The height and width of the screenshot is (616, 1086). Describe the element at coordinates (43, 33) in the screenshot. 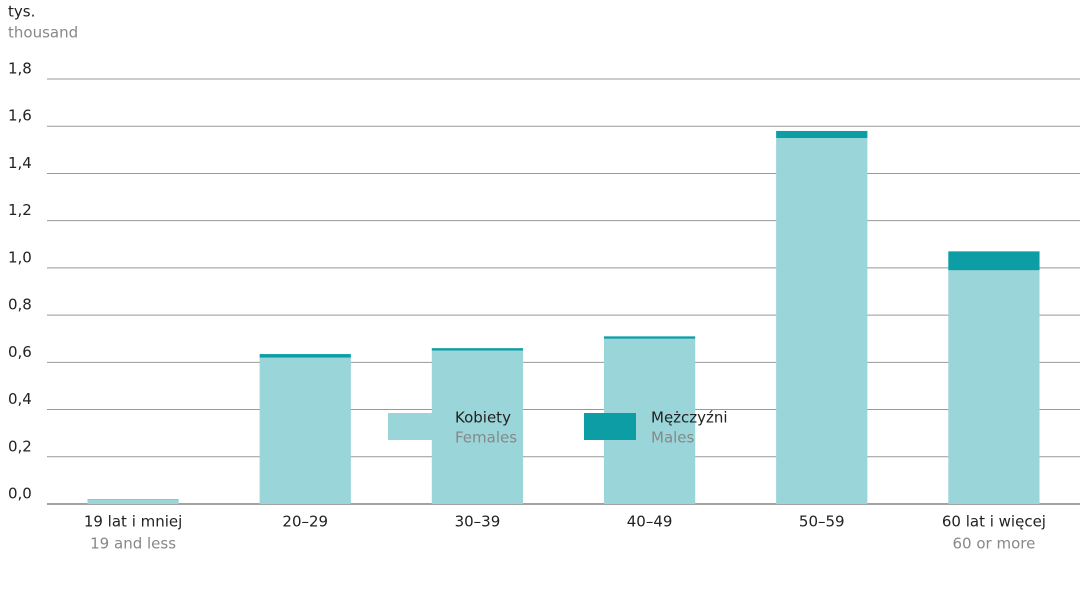

I see `y-axis-label-en: thousand` at that location.